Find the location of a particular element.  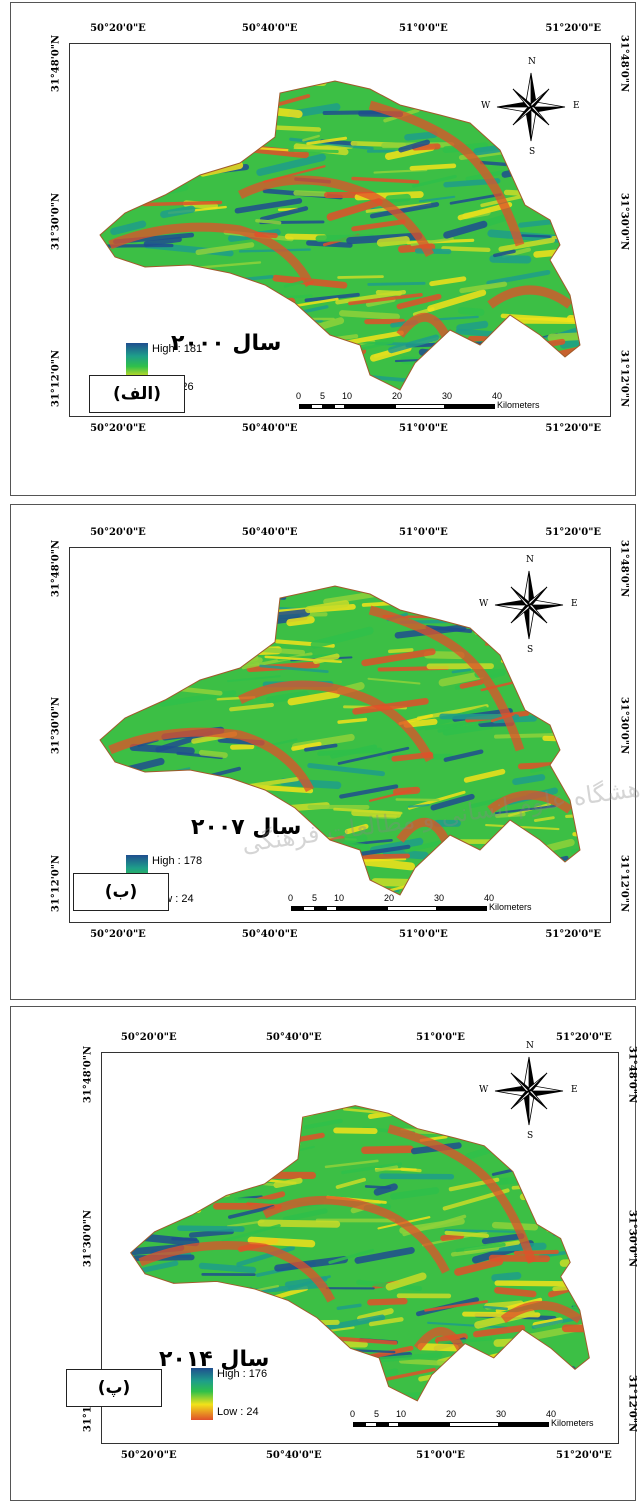

panel-letter-label: (پ) is located at coordinates (114, 1388).